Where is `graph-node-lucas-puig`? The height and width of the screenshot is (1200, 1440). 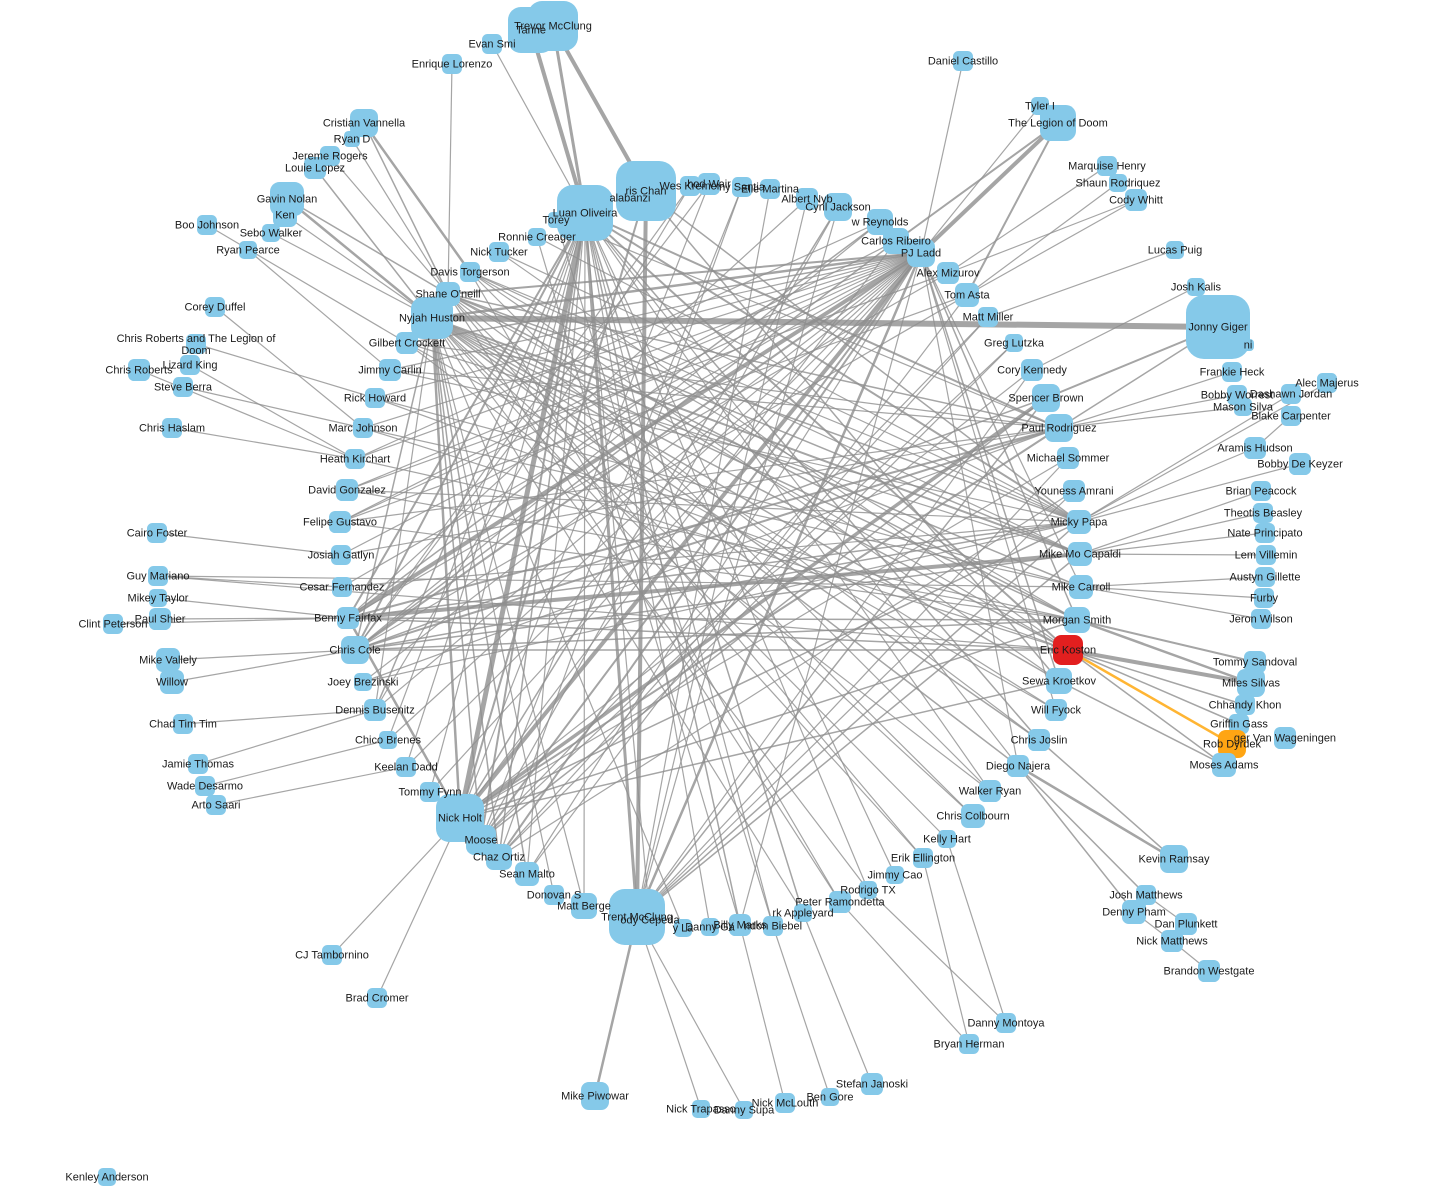
graph-node-lucas-puig is located at coordinates (1175, 250).